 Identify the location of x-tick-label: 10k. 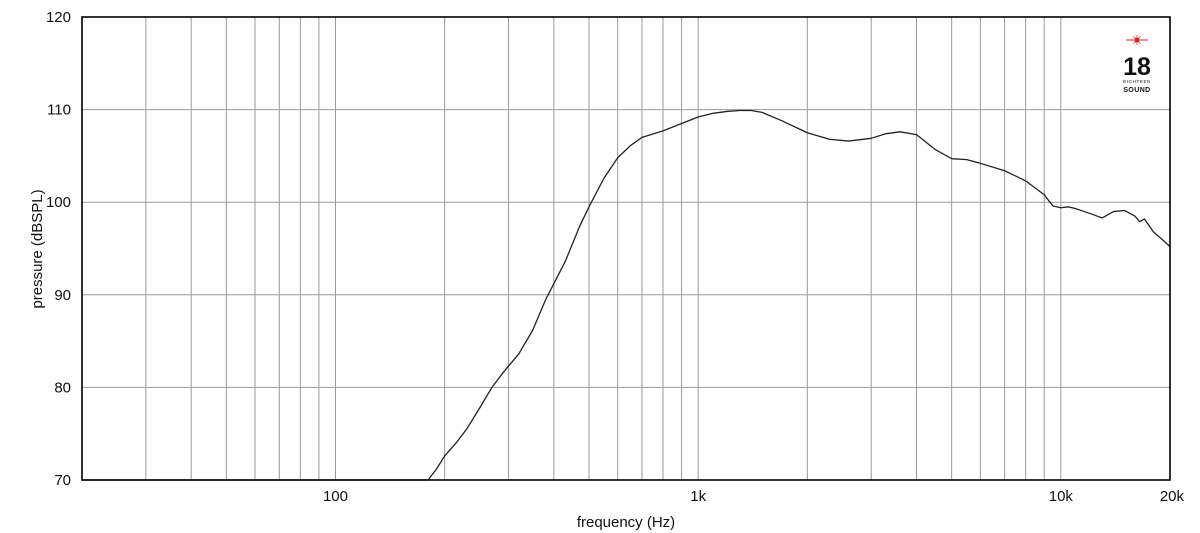
(1061, 496).